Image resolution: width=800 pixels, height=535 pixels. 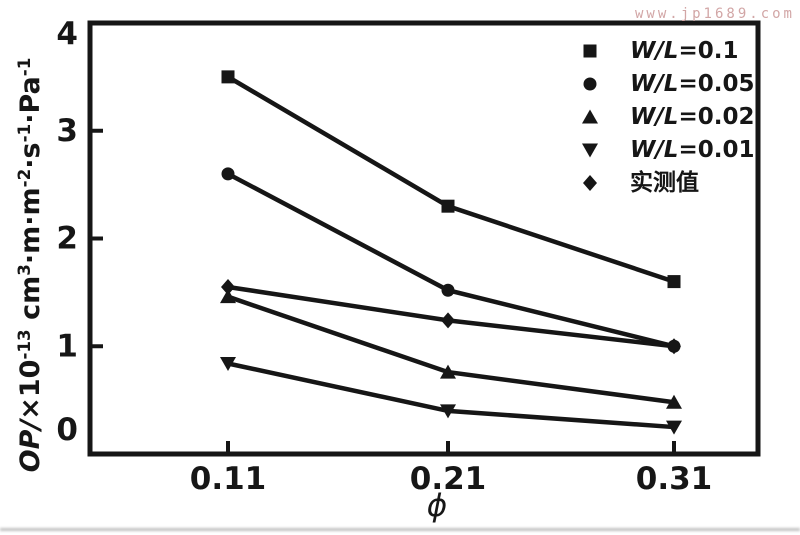 I want to click on y-axis-label-part: -2, so click(x=24, y=178).